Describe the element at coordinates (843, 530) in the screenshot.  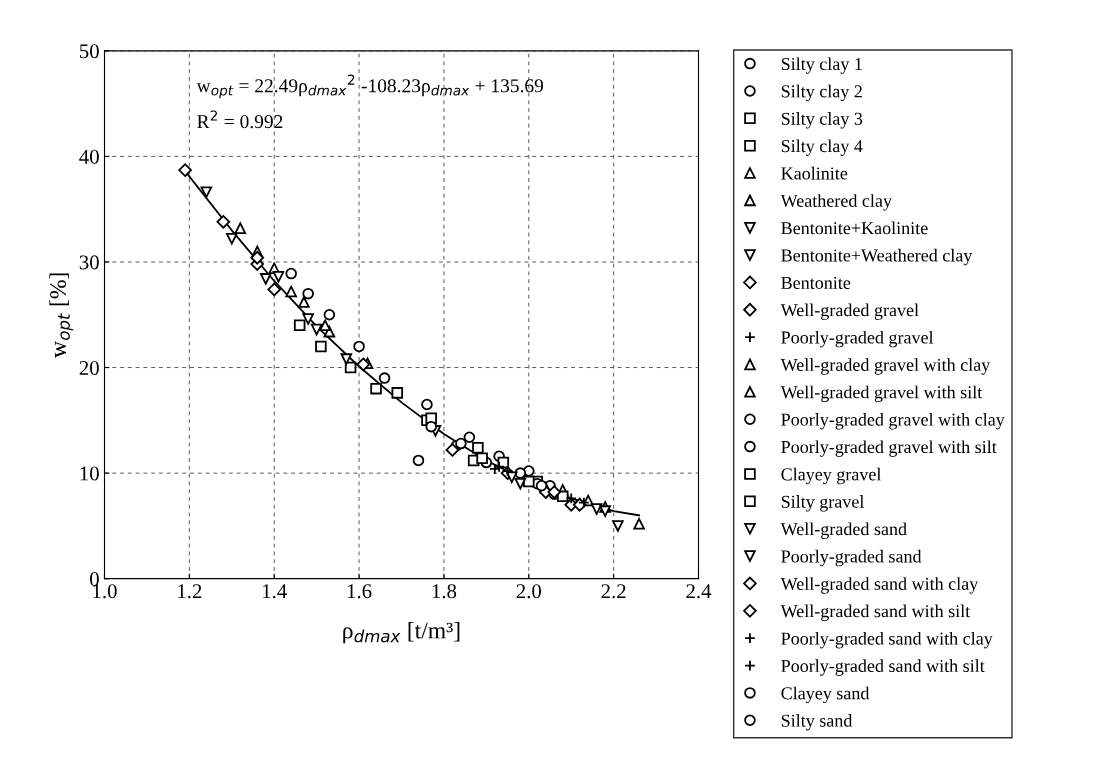
I see `legend-label: Well-graded sand` at that location.